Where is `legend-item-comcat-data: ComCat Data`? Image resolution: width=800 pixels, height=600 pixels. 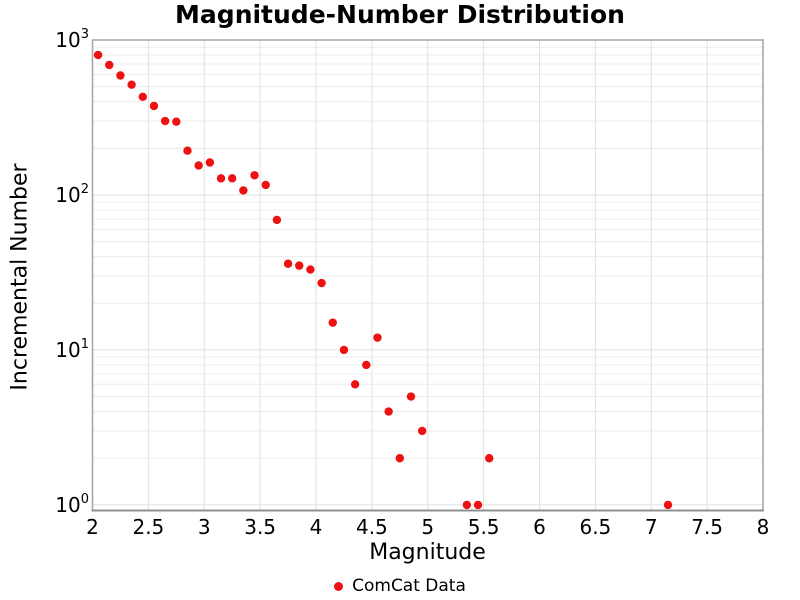
legend-item-comcat-data: ComCat Data is located at coordinates (400, 586).